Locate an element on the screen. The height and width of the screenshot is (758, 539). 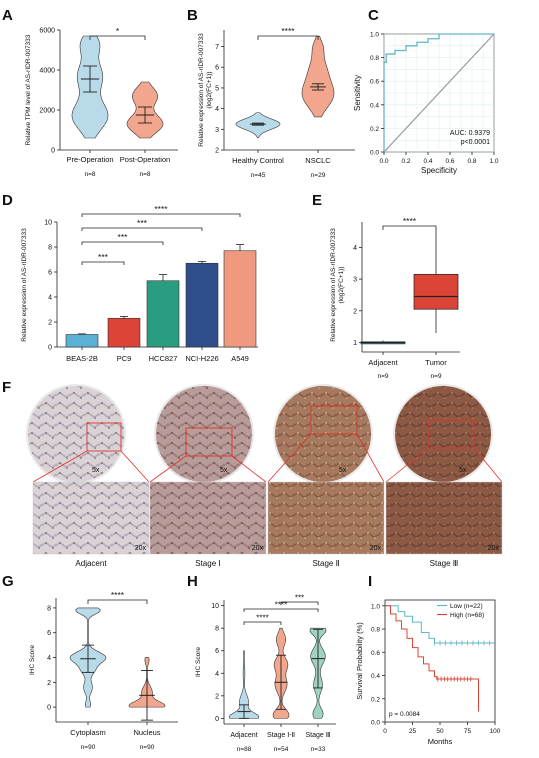
y-axis-label-line2: (log2(FC+1)) is located at coordinates (341, 284).